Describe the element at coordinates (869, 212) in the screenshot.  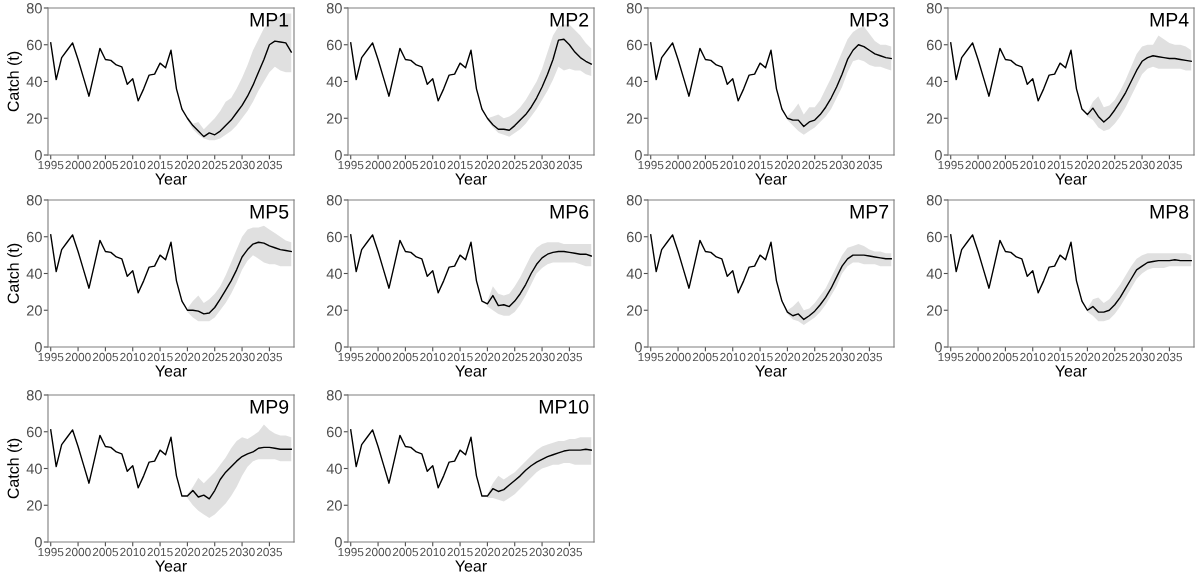
I see `chart-title: MP7` at that location.